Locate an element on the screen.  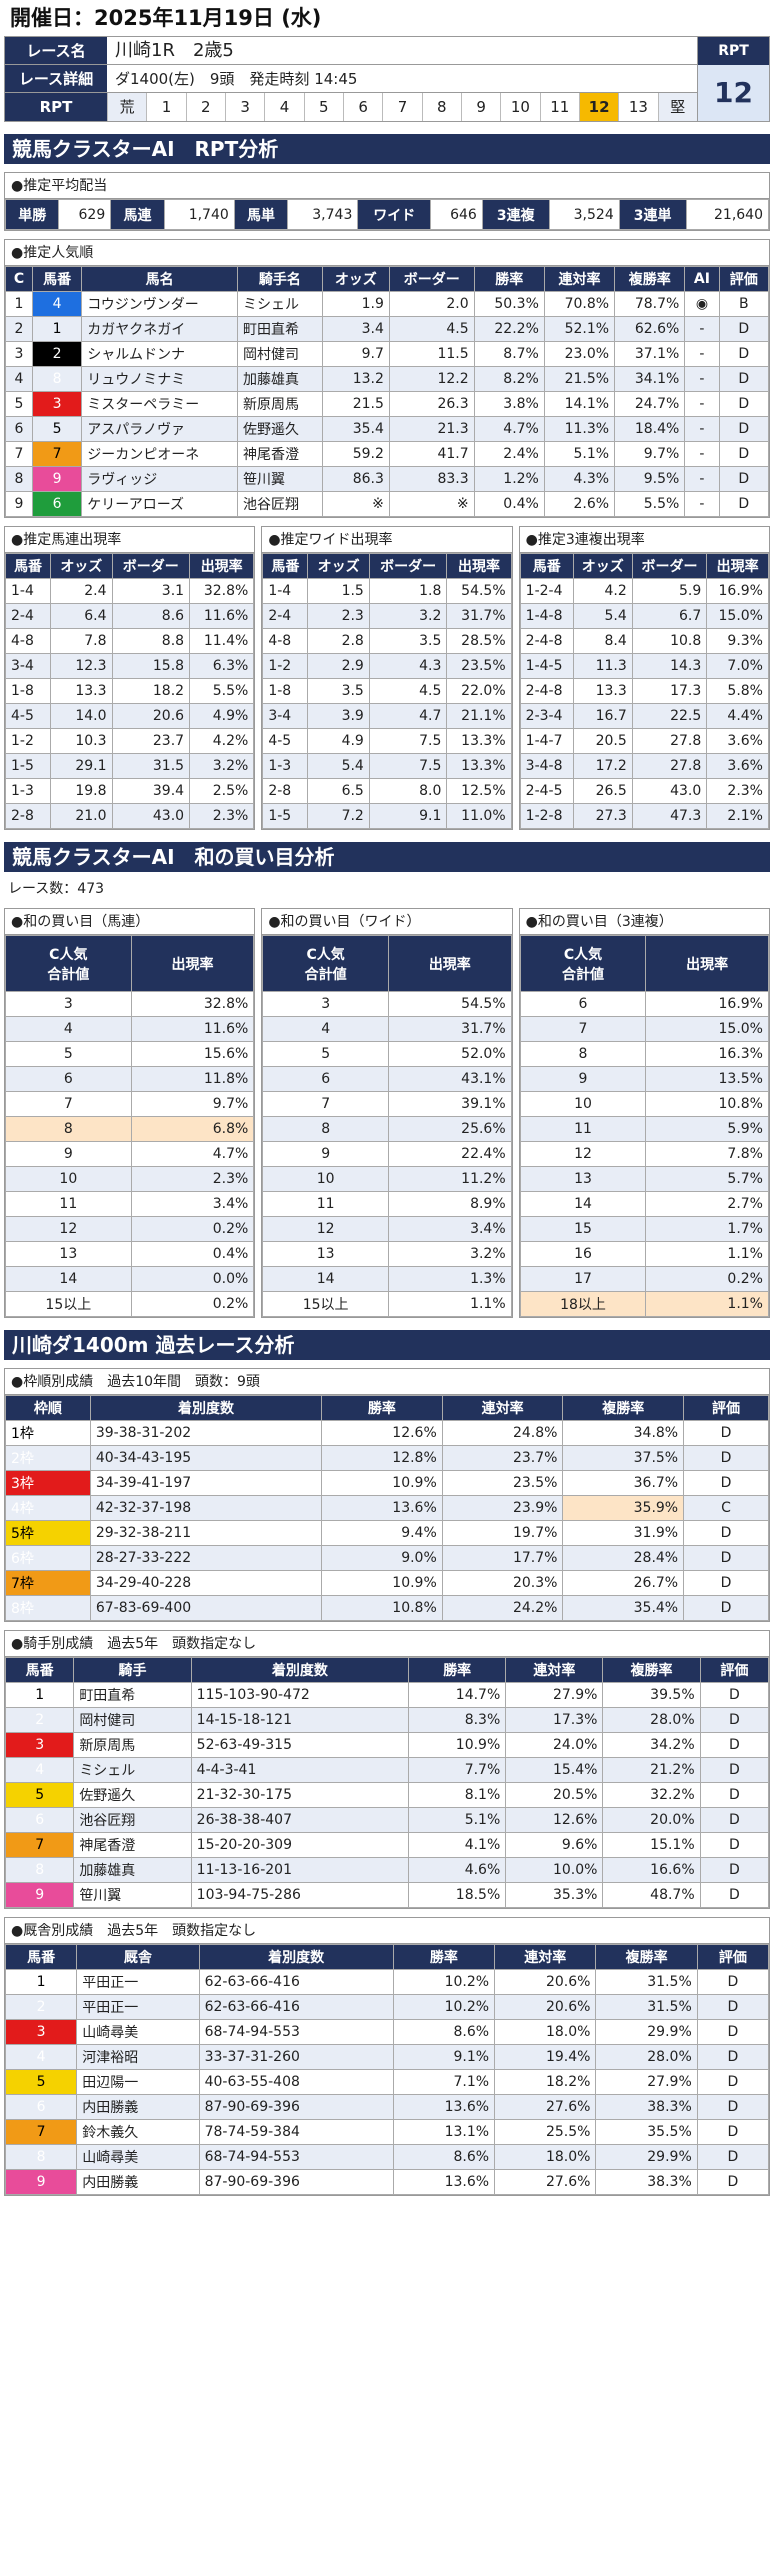
table-row: 11 3.4% is located at coordinates (130, 1204).